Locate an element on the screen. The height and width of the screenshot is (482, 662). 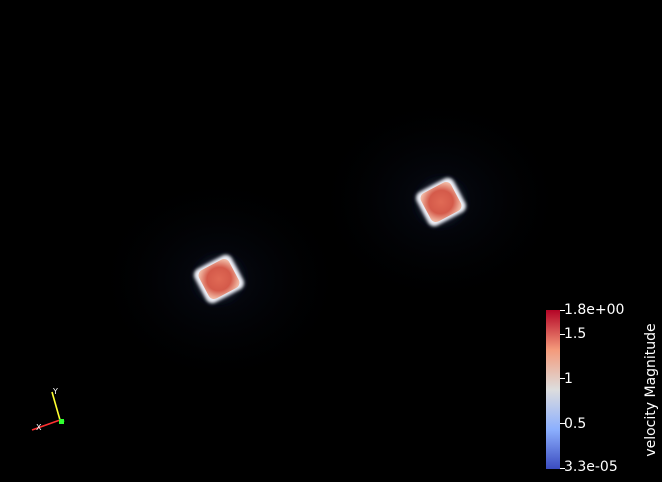
orientation-axes: Y X Z is located at coordinates (51, 412).